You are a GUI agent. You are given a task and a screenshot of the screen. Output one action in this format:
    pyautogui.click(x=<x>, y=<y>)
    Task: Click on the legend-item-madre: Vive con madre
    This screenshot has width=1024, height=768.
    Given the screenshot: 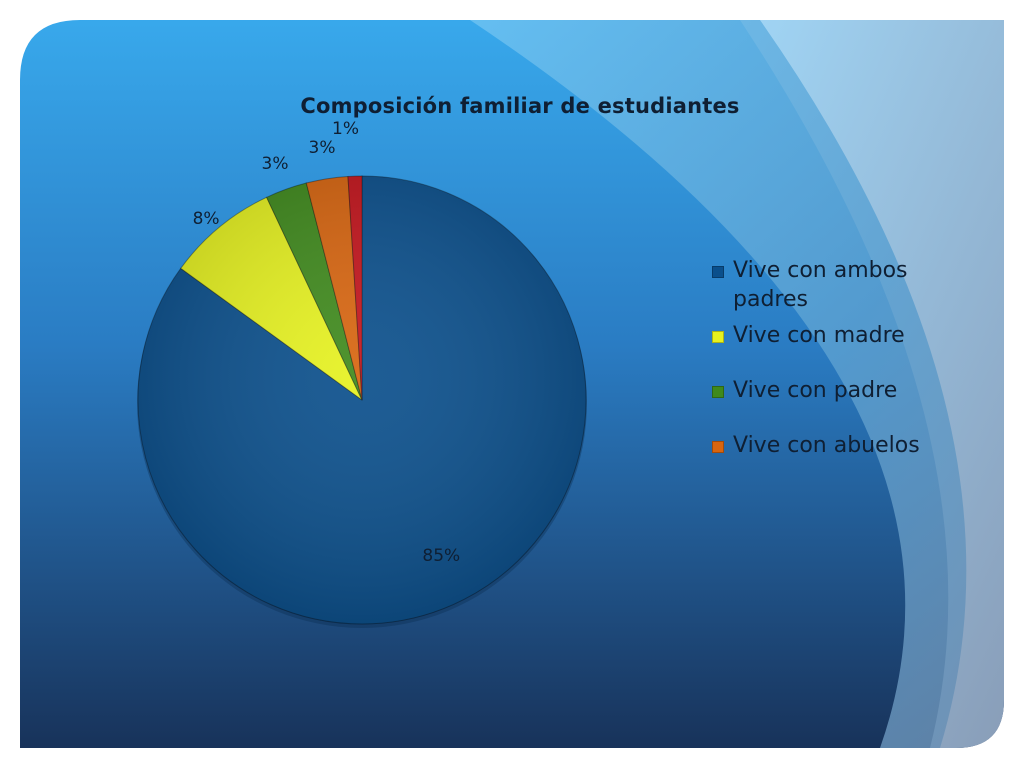 What is the action you would take?
    pyautogui.click(x=842, y=335)
    